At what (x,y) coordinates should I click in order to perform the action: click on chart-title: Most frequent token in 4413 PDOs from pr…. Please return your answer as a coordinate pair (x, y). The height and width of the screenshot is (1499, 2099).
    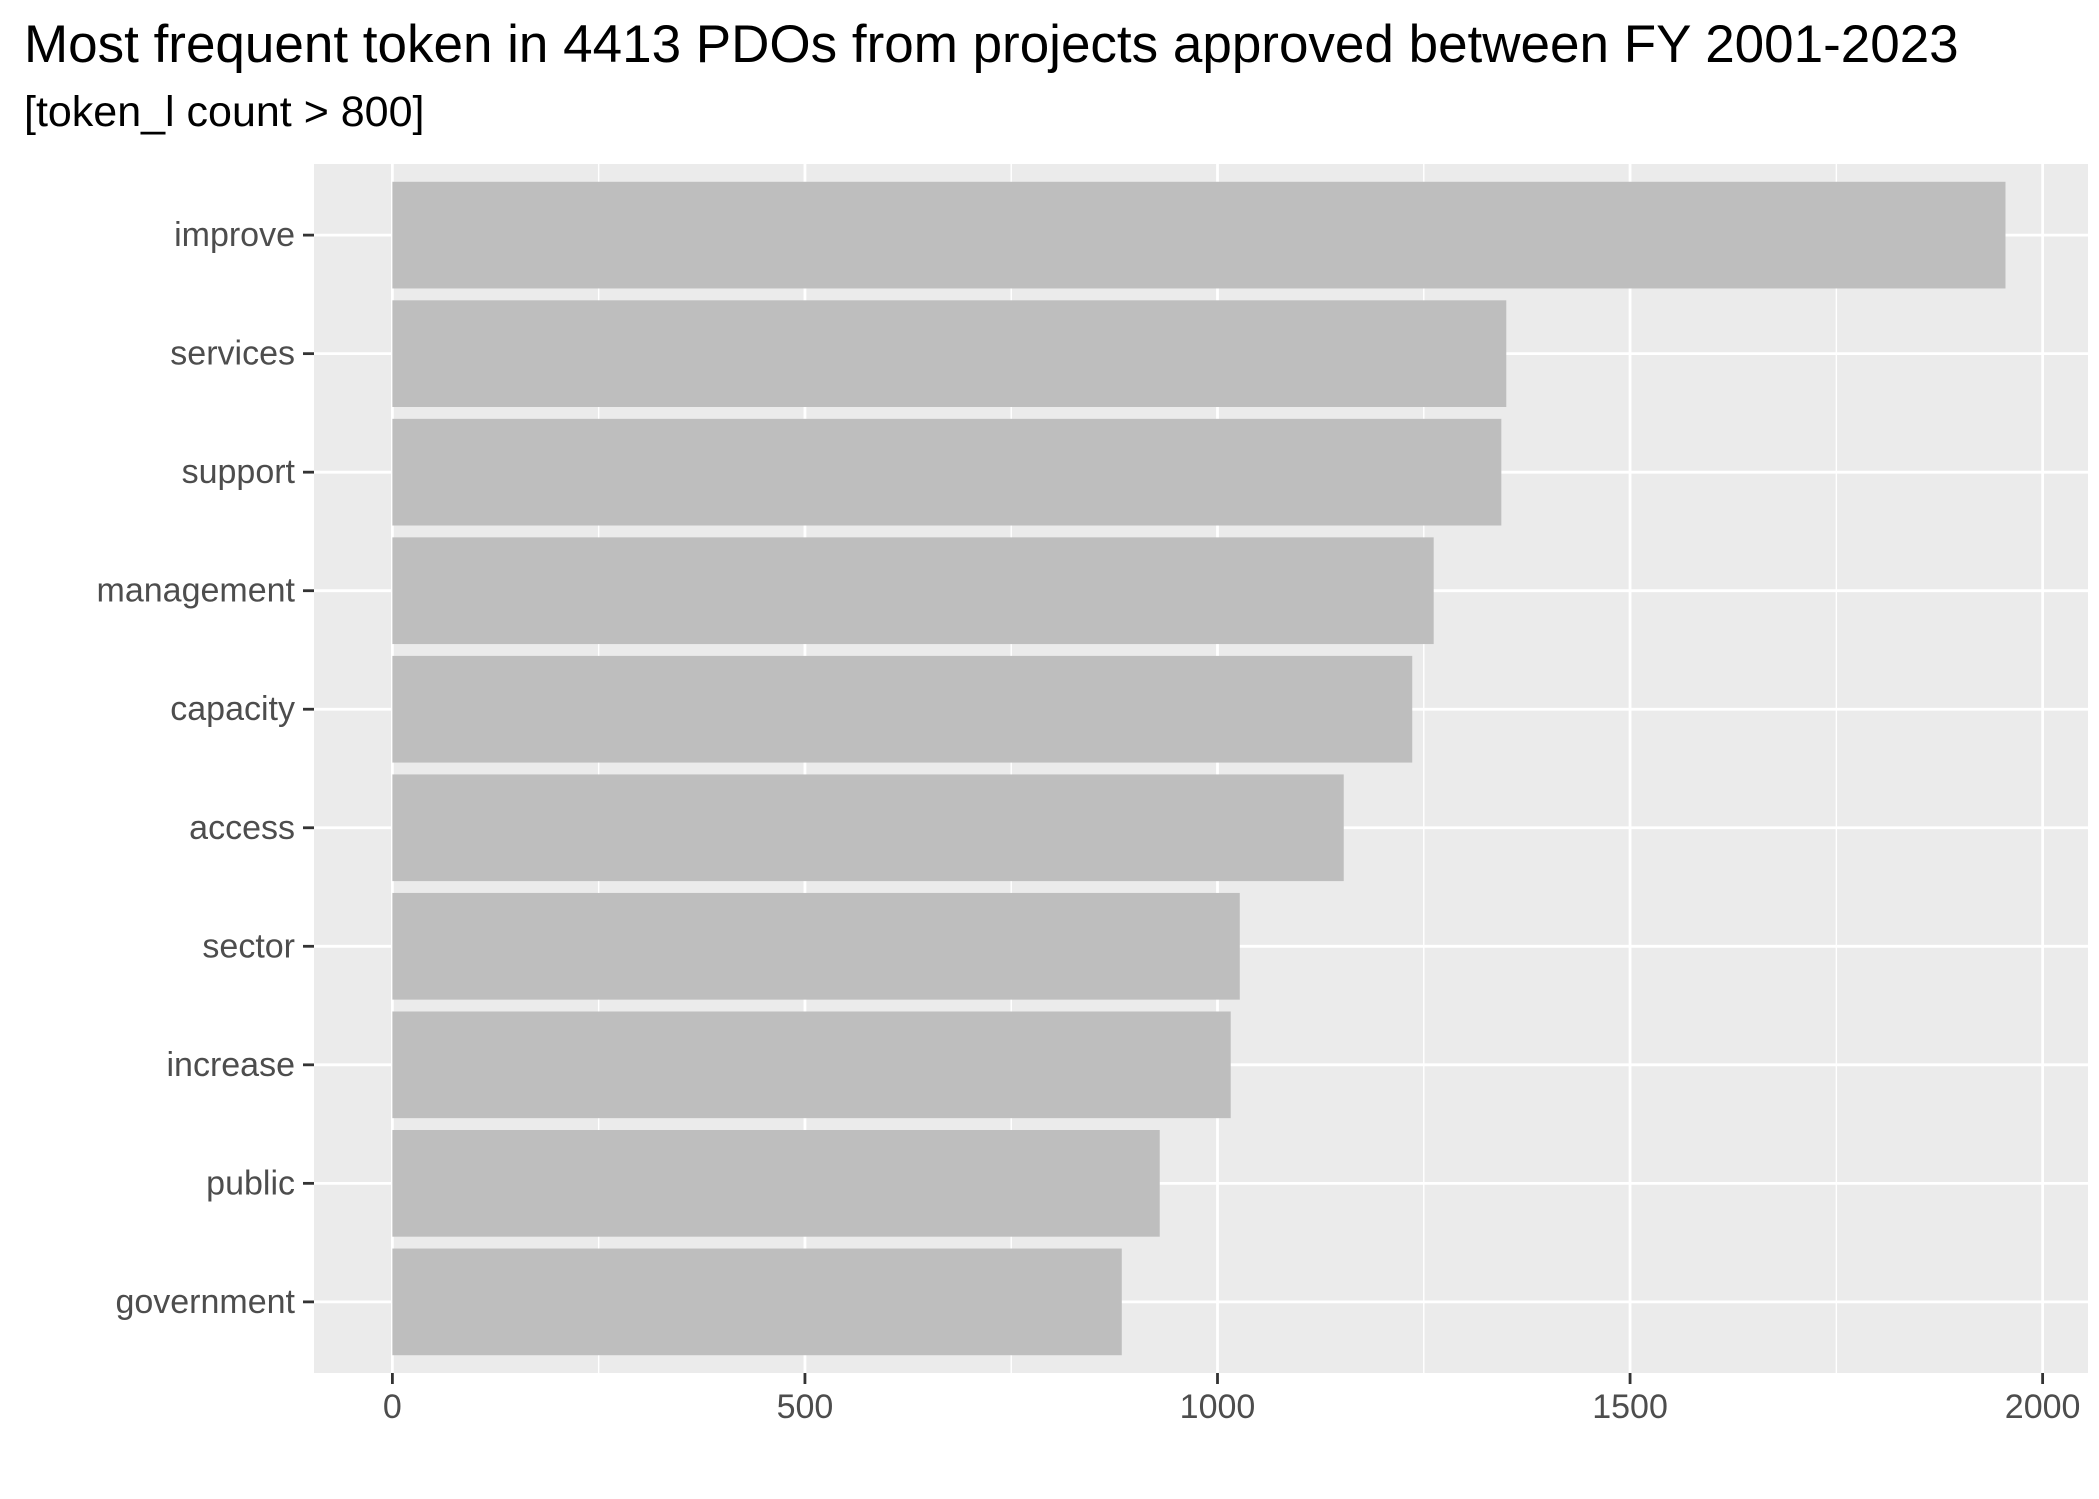
    Looking at the image, I should click on (991, 44).